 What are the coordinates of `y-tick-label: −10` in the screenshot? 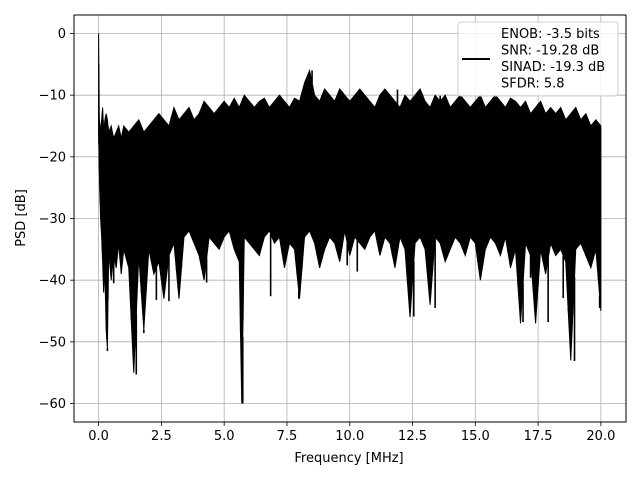 It's located at (52, 96).